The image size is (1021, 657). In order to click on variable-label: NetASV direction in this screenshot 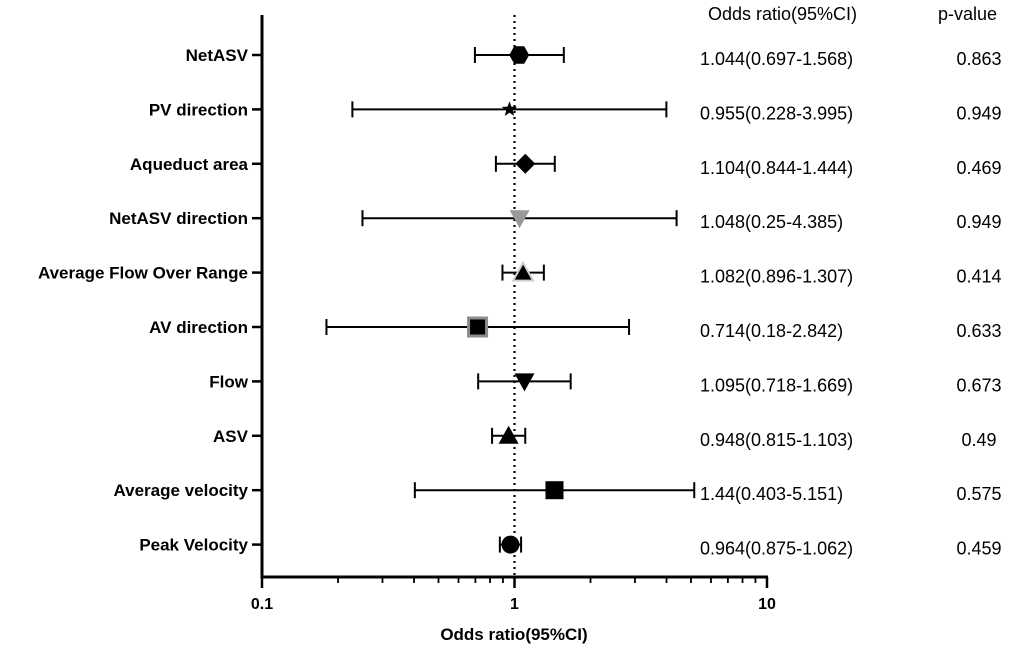, I will do `click(178, 218)`.